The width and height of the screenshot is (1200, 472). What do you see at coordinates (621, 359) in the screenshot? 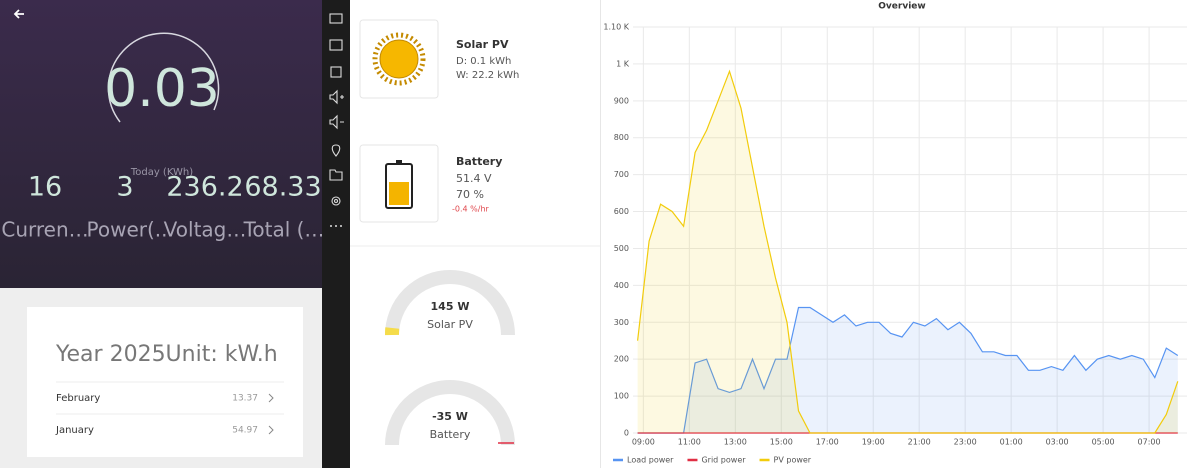
I see `y-tick-label: 200` at bounding box center [621, 359].